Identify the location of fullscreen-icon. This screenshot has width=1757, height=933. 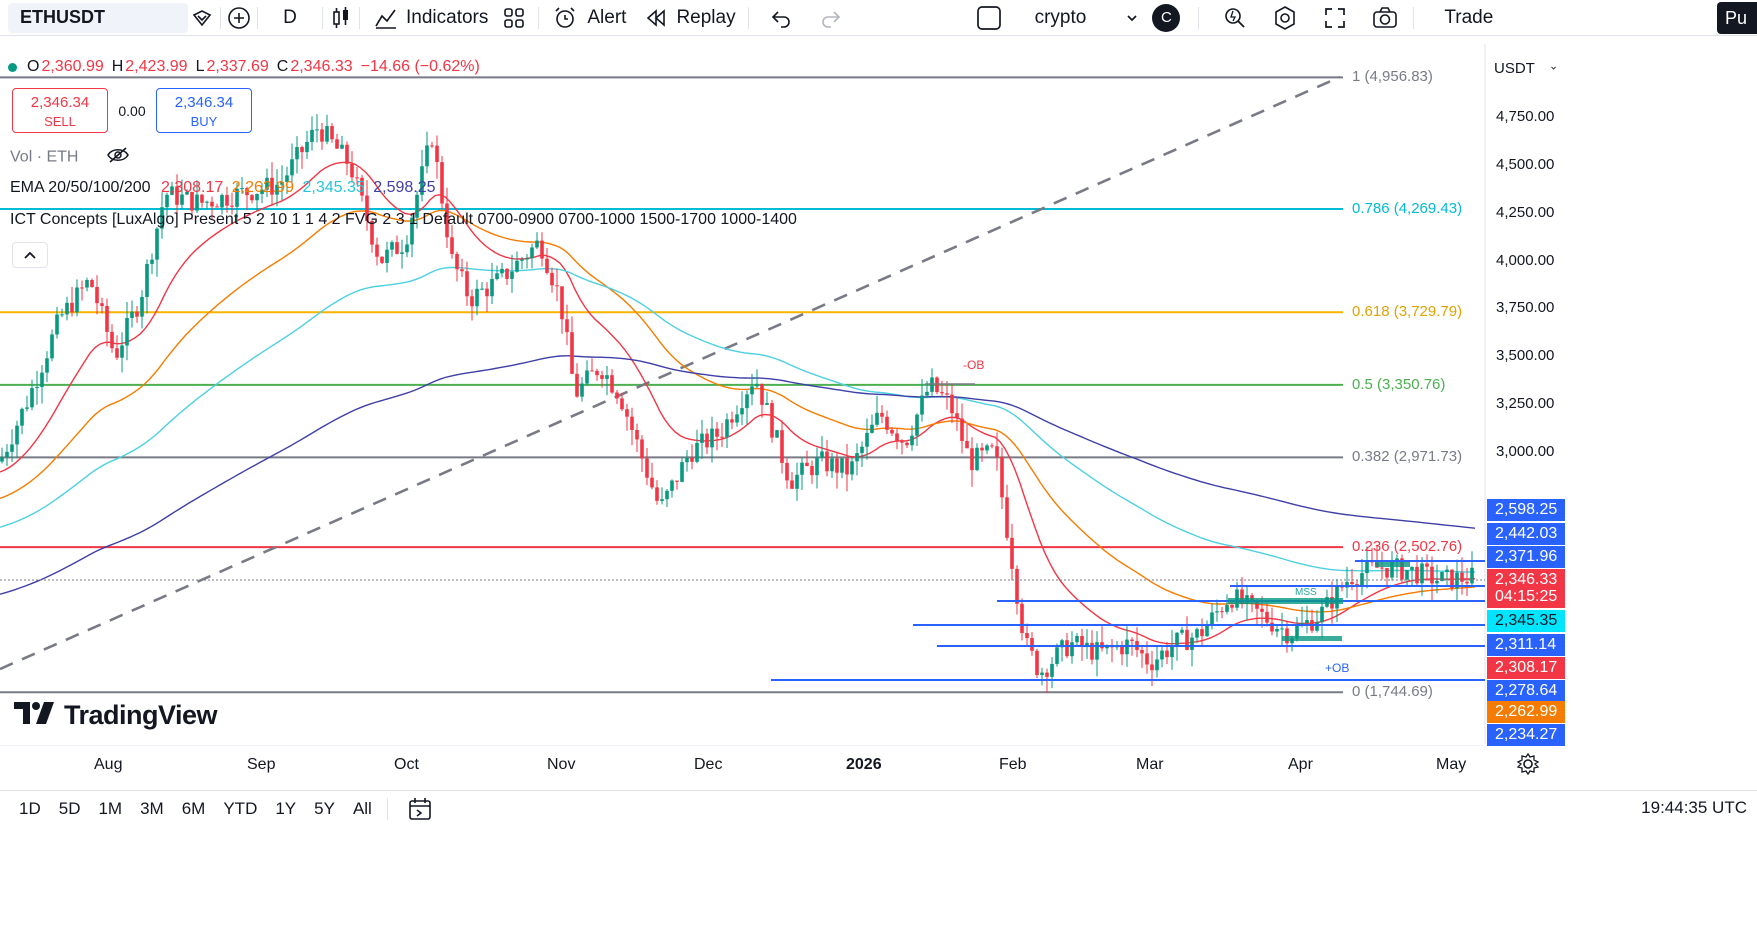
(1335, 18).